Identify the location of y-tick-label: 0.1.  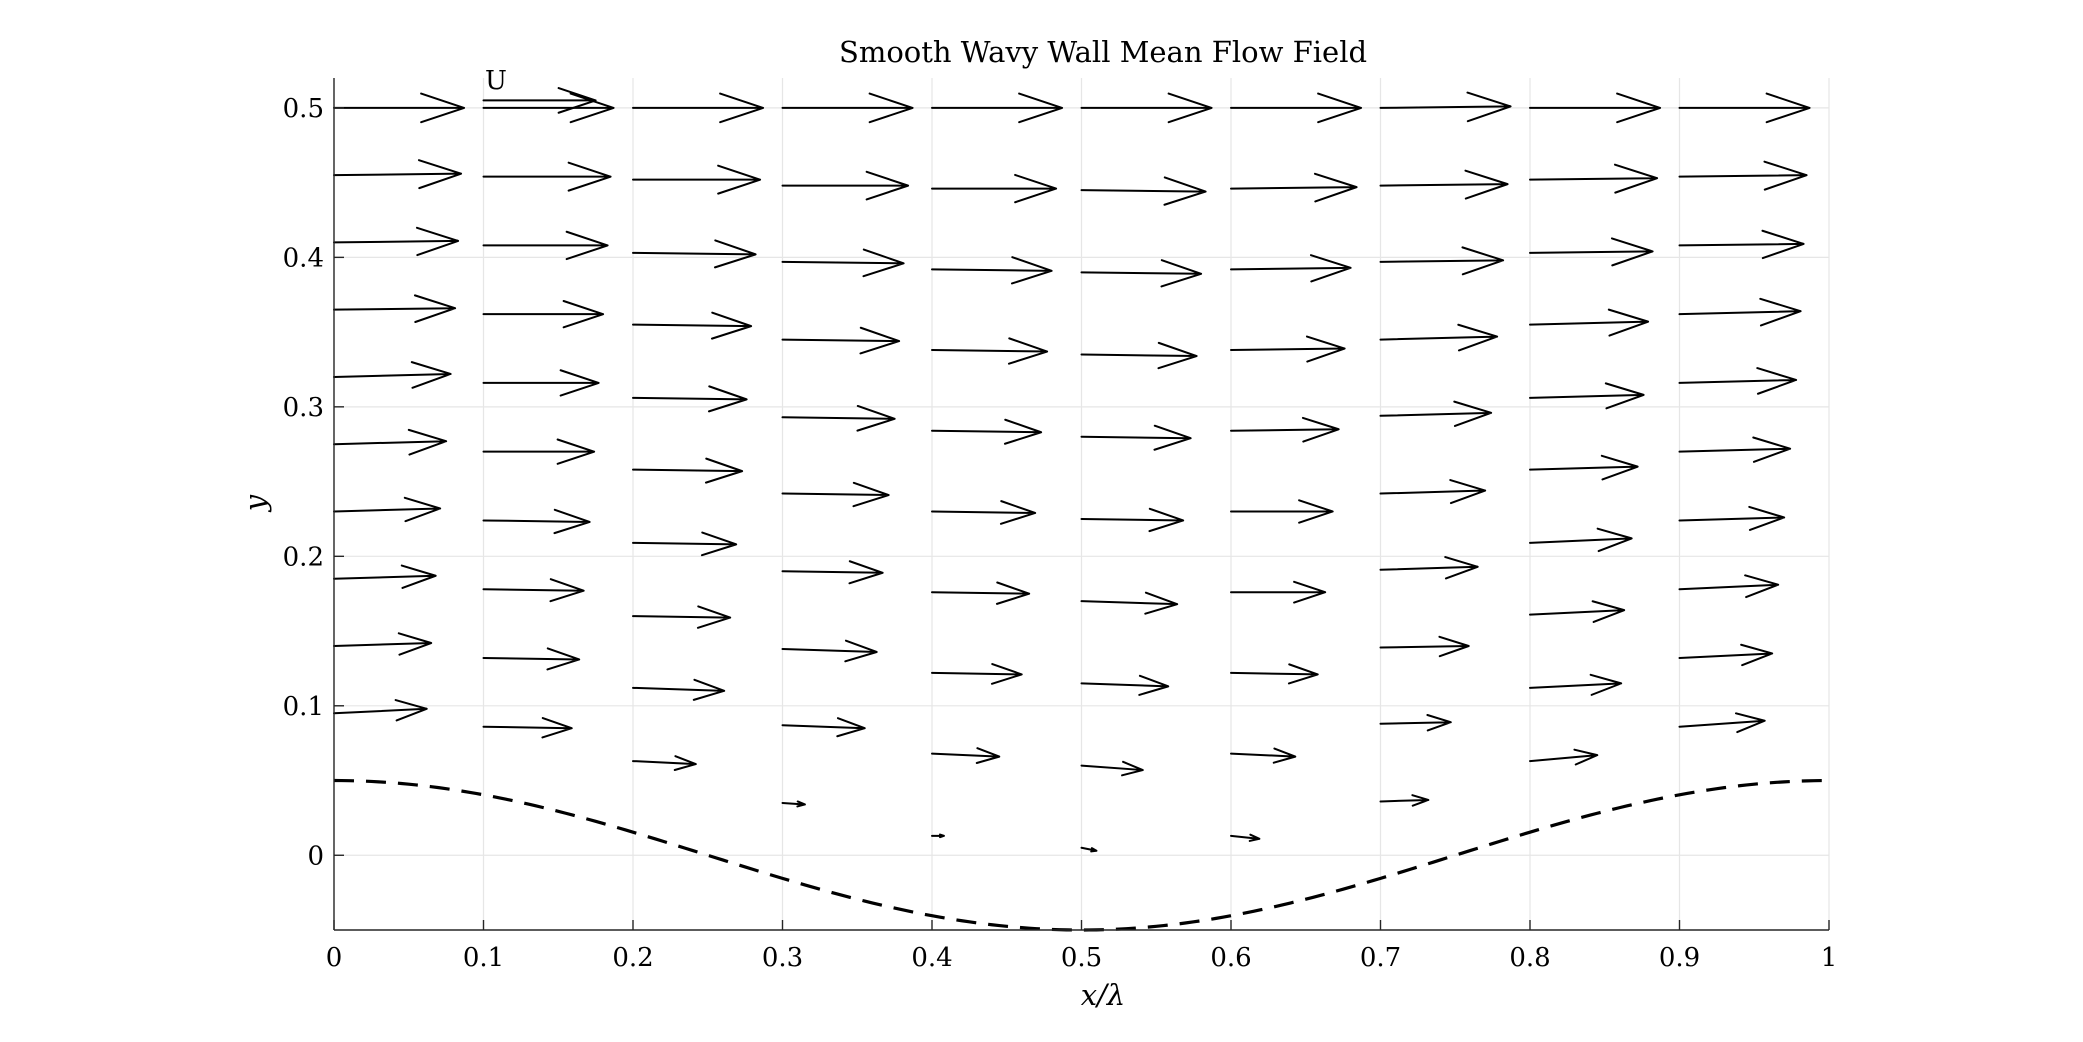
(303, 707).